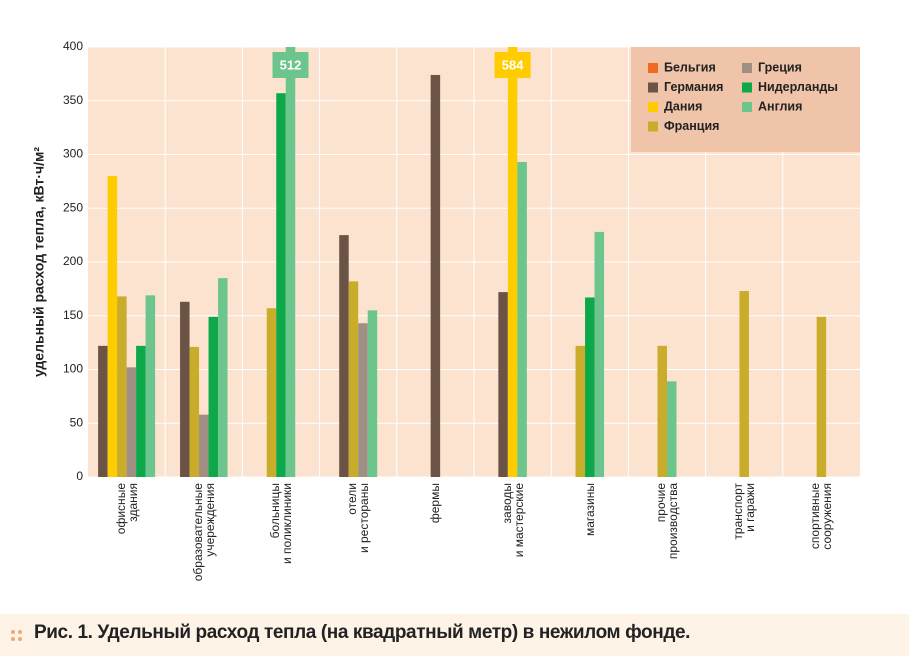  What do you see at coordinates (73, 207) in the screenshot?
I see `y-tick-label: 250` at bounding box center [73, 207].